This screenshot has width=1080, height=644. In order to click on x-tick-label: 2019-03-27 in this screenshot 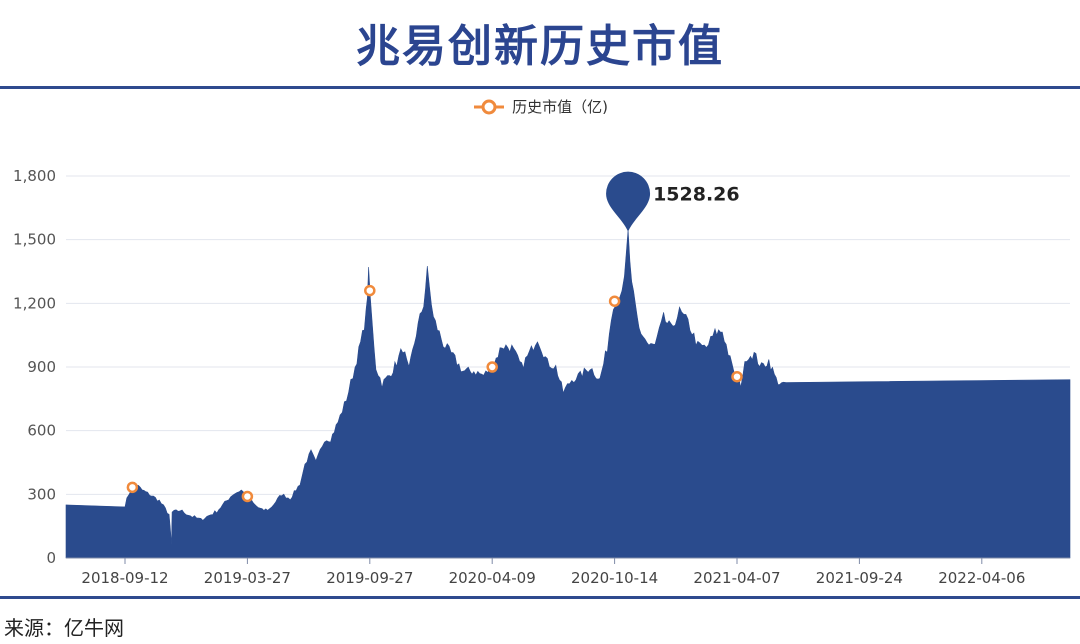, I will do `click(247, 578)`.